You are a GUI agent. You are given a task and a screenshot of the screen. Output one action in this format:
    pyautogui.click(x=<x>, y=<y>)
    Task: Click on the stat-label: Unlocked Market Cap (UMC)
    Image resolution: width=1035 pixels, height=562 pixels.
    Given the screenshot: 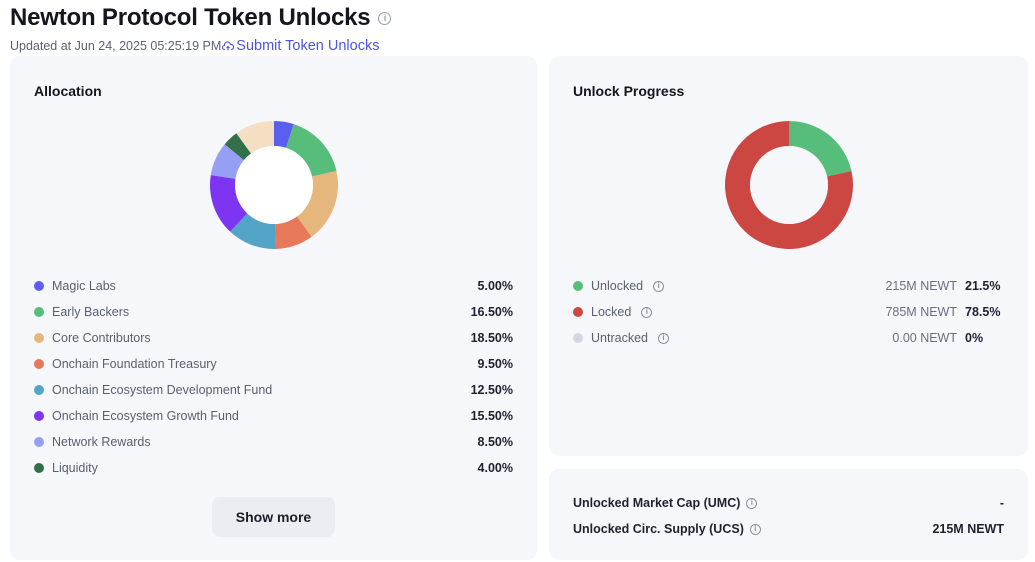 What is the action you would take?
    pyautogui.click(x=657, y=503)
    